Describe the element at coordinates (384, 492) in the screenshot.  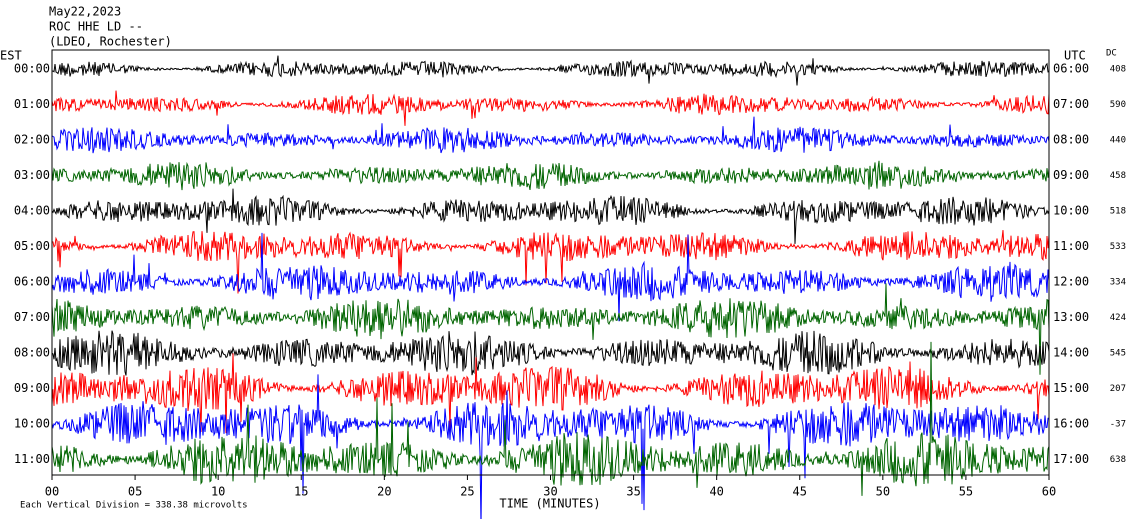
I see `x-tick-label: 20` at that location.